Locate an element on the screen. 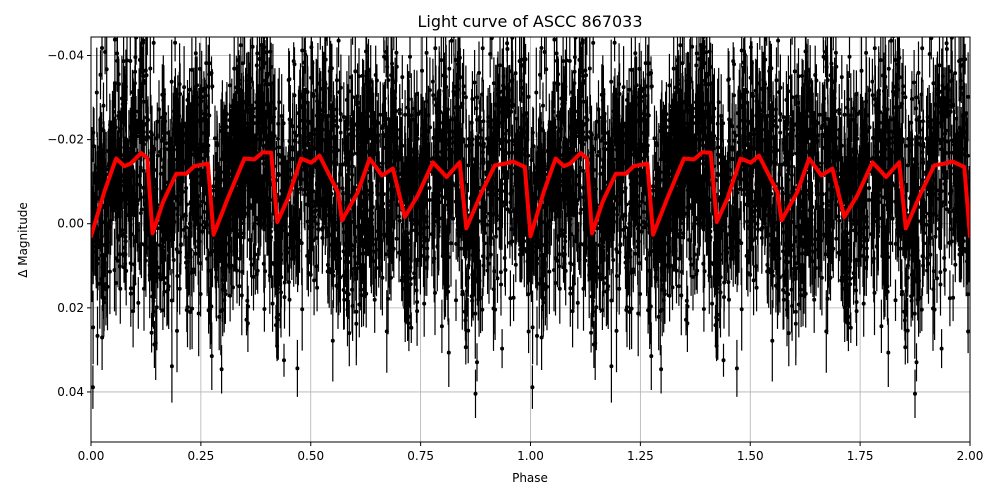  y-tick-label: 0.04 is located at coordinates (70, 392).